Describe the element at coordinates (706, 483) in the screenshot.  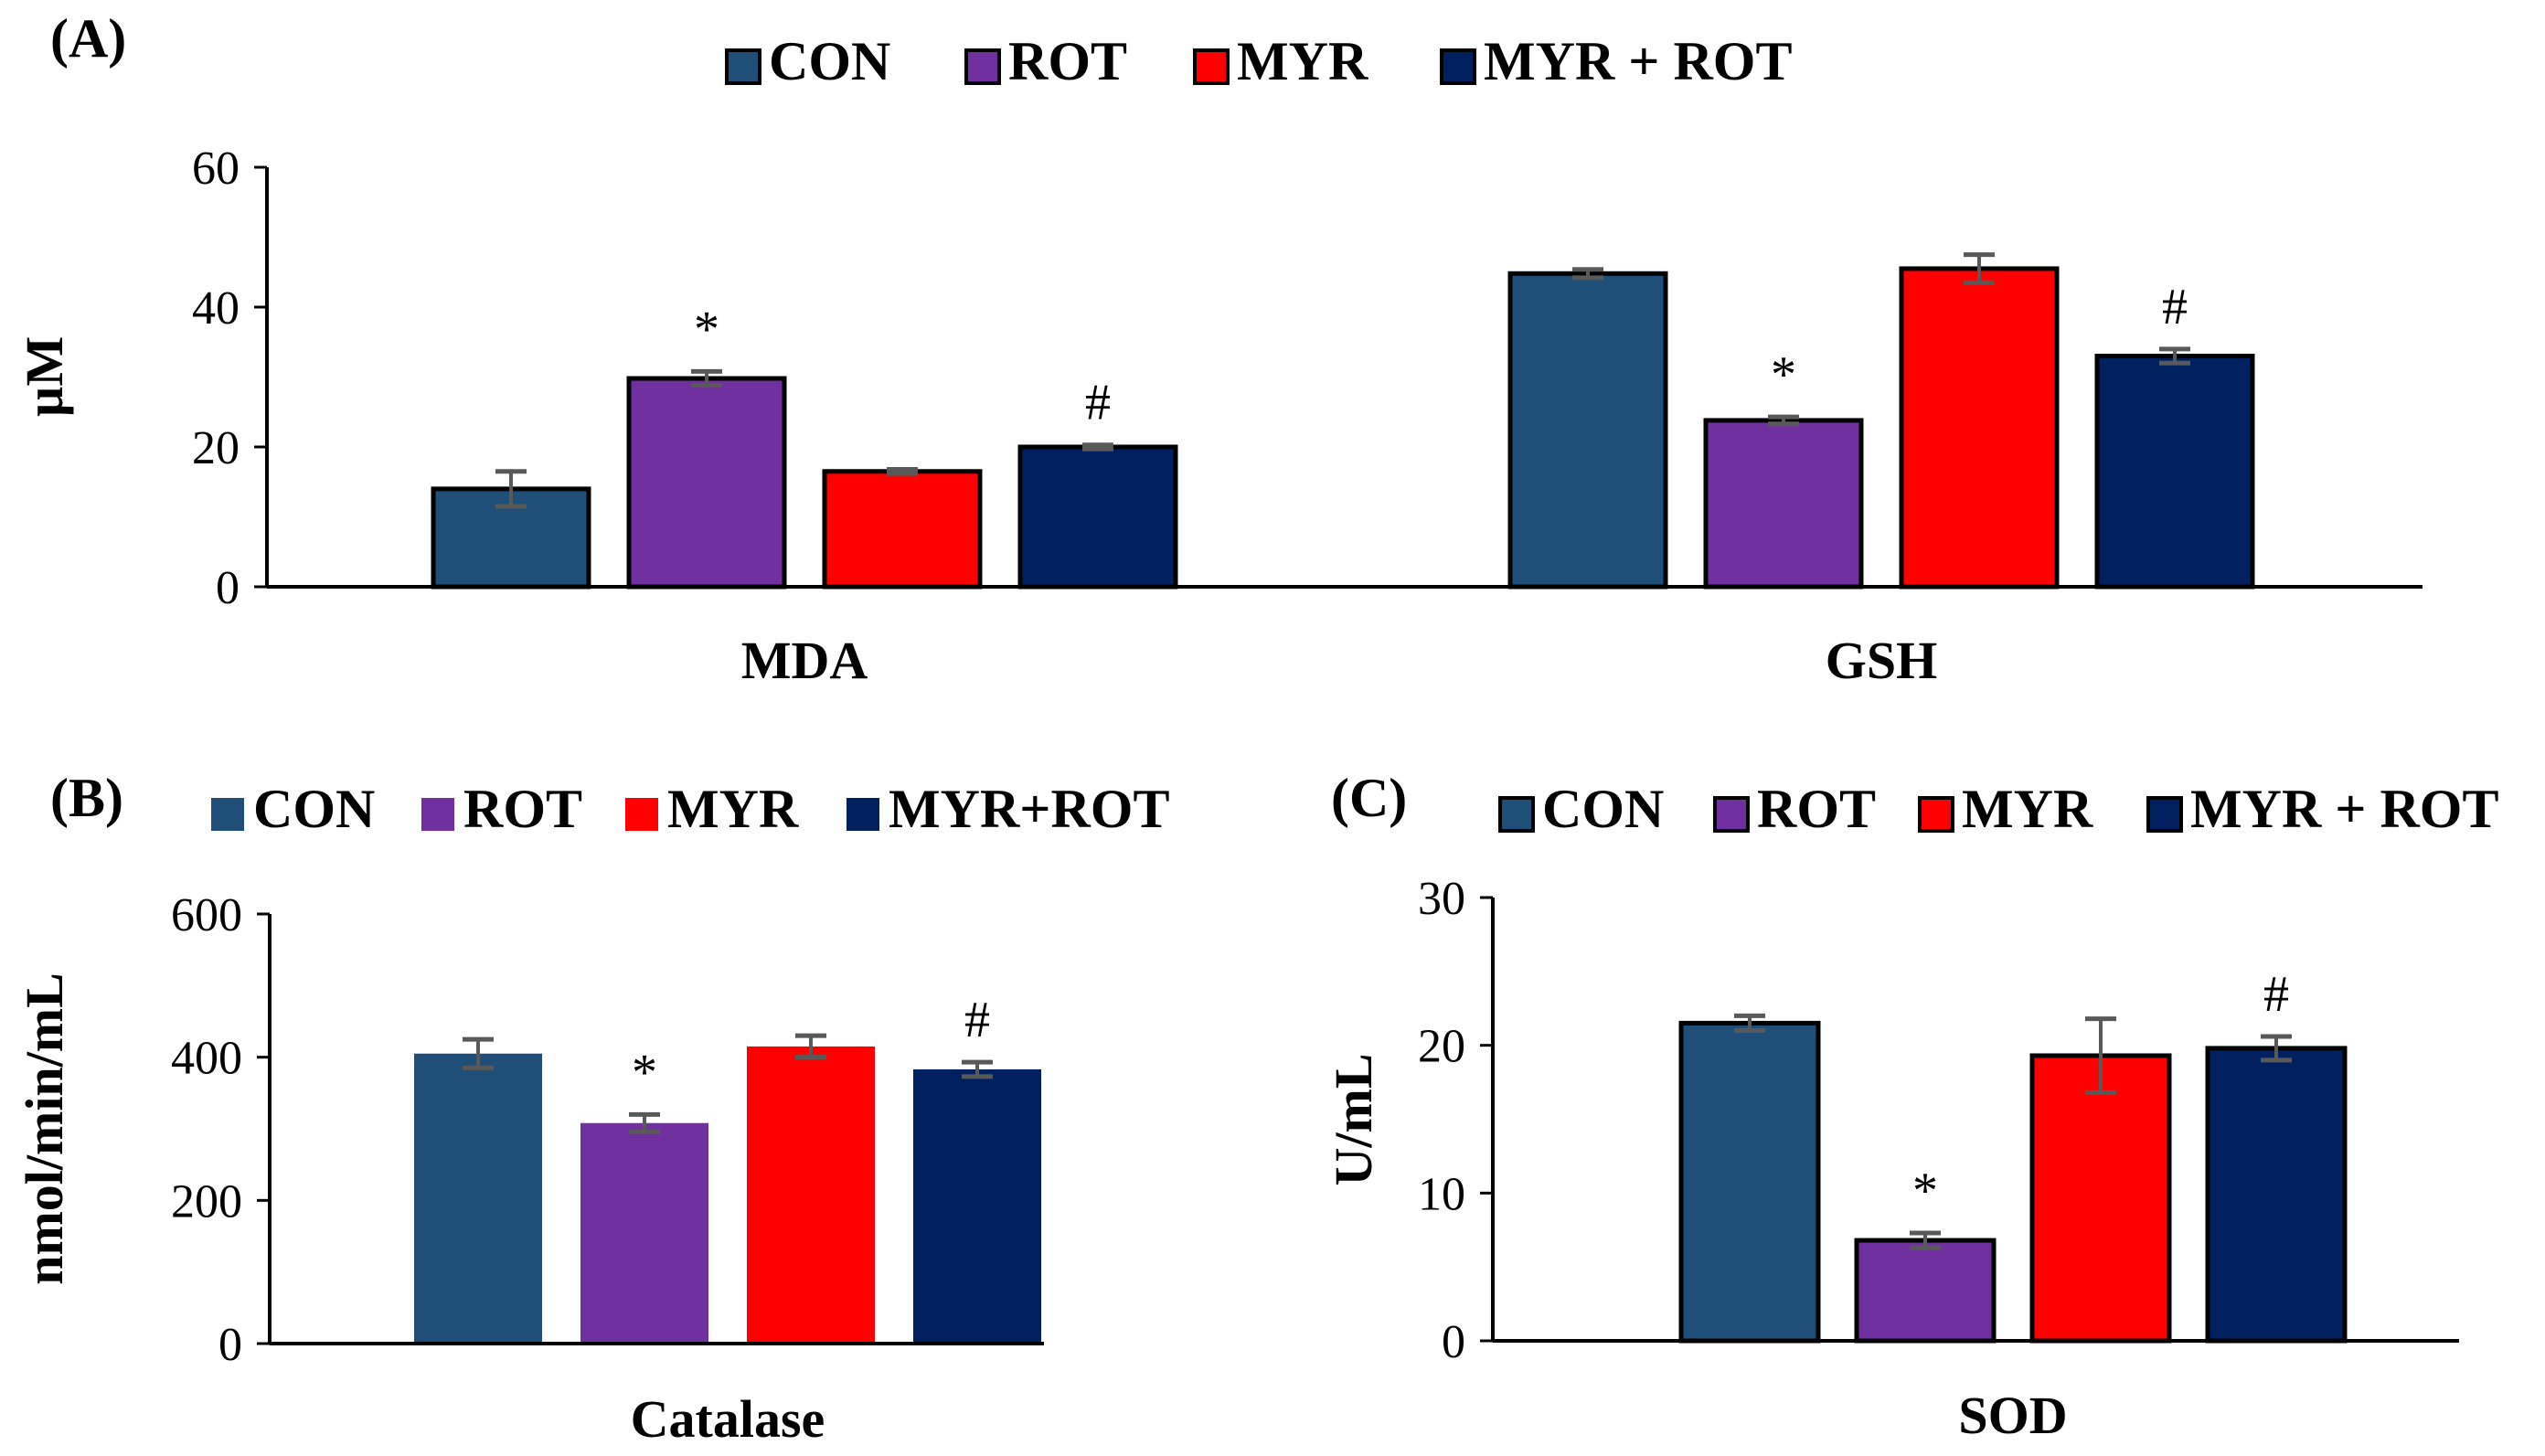
I see `bar-mda-rot` at that location.